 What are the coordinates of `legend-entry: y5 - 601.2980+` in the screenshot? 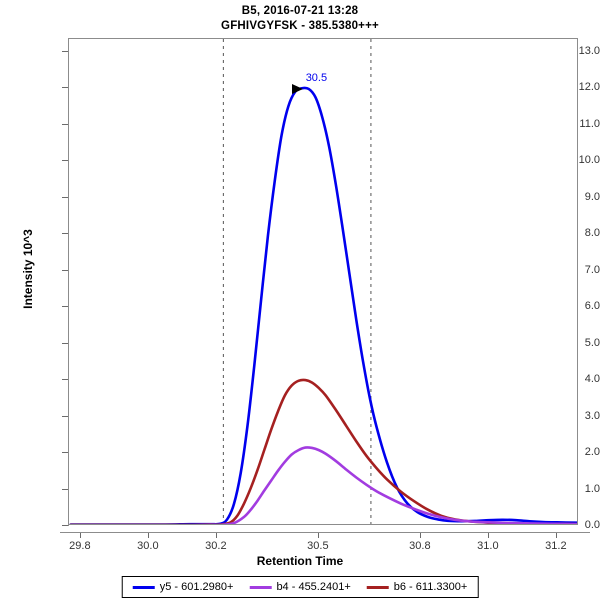 It's located at (183, 587).